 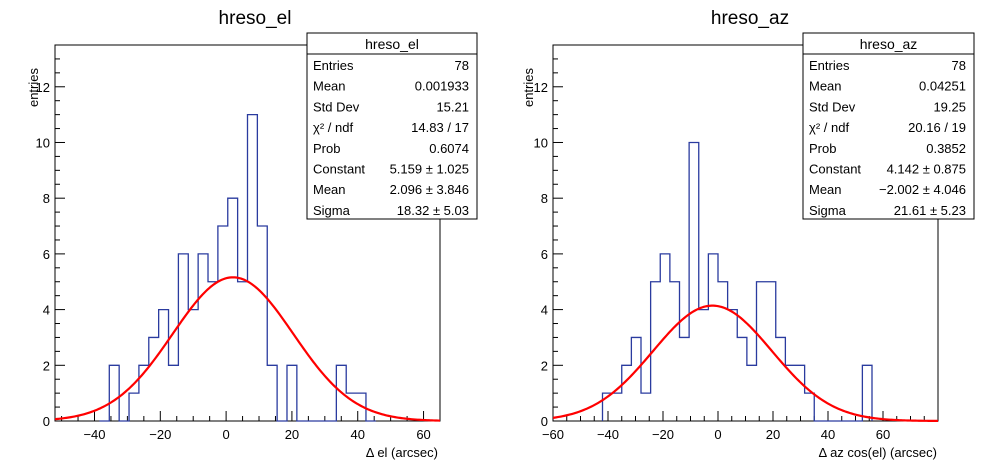 I want to click on stats-value: 4.142 ± 0.875, so click(x=926, y=169).